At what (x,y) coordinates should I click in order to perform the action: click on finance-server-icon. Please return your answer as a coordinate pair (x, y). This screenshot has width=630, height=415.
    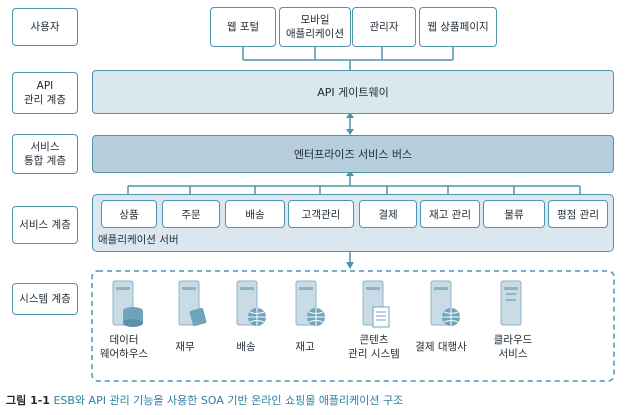
    Looking at the image, I should click on (192, 303).